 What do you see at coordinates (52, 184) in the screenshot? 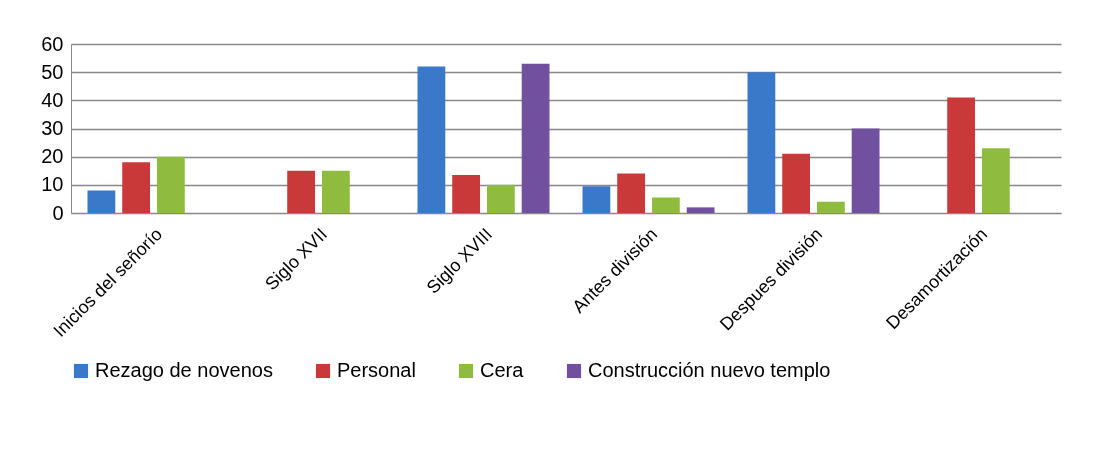
I see `y-tick-label: 10` at bounding box center [52, 184].